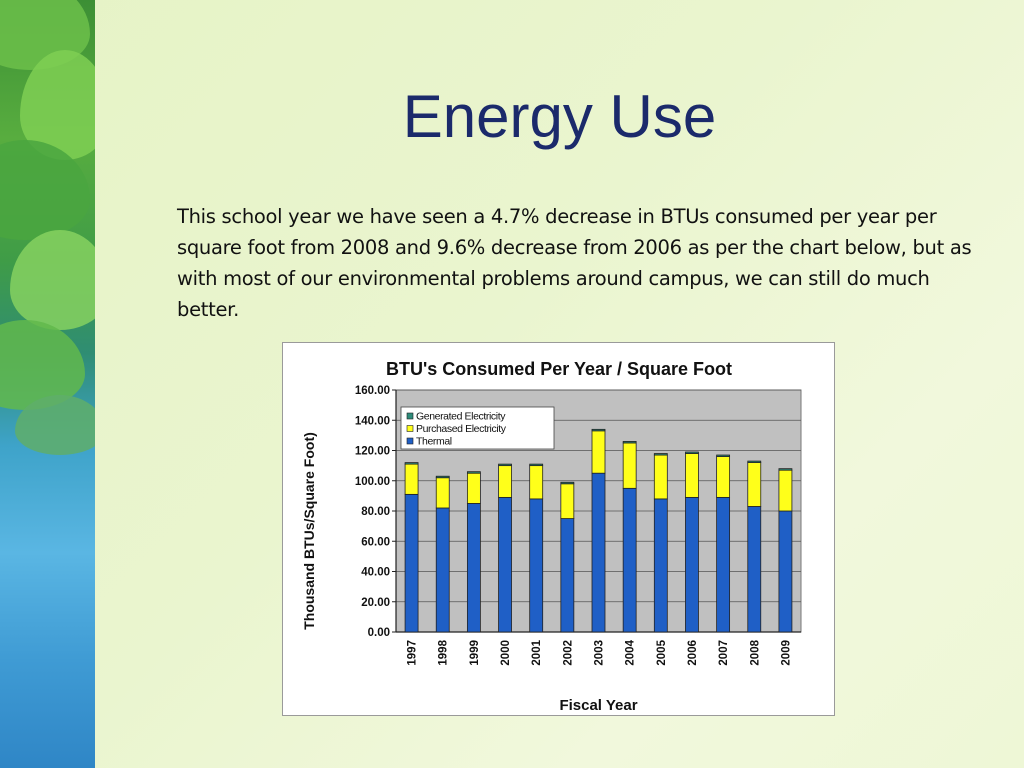 Image resolution: width=1024 pixels, height=768 pixels. I want to click on x-tick-label: 2007, so click(724, 653).